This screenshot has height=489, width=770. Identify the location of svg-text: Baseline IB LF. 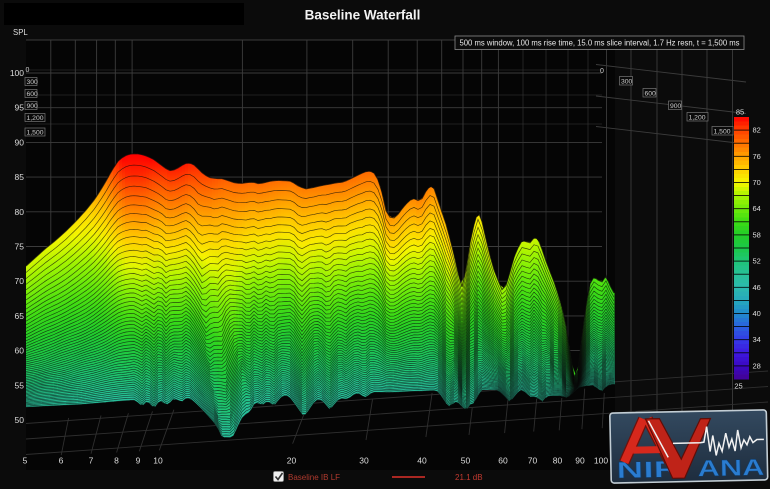
(314, 477).